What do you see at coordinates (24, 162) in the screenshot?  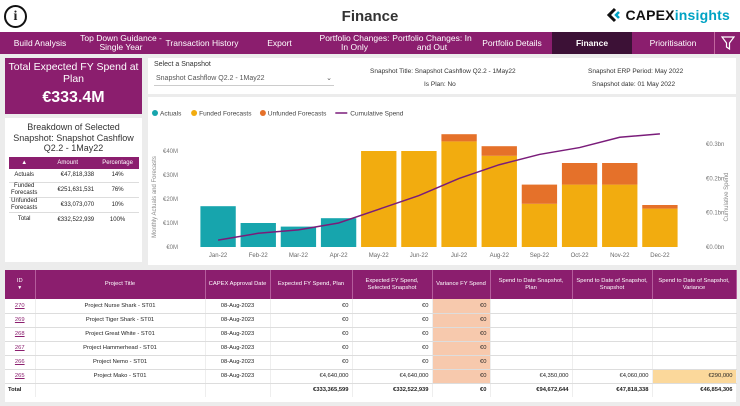 I see `breakdown-header-sort: ▲` at bounding box center [24, 162].